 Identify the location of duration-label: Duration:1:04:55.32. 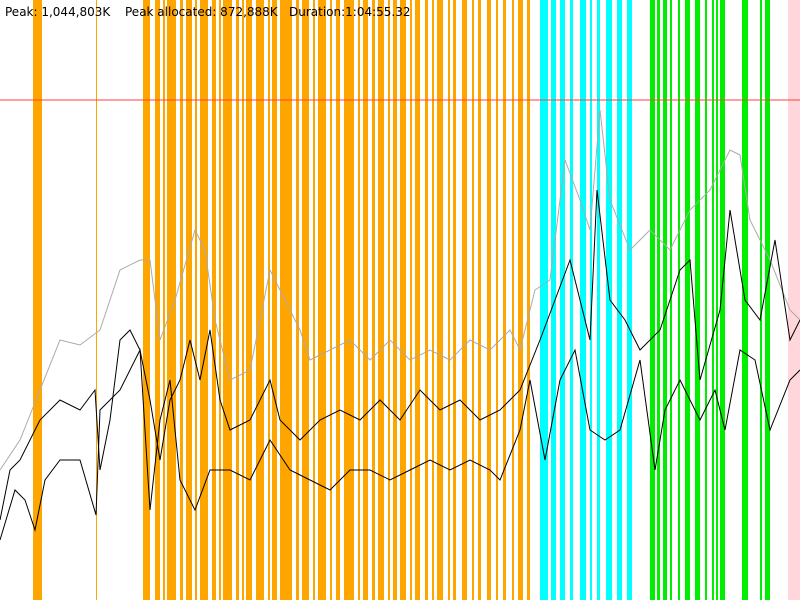
(350, 12).